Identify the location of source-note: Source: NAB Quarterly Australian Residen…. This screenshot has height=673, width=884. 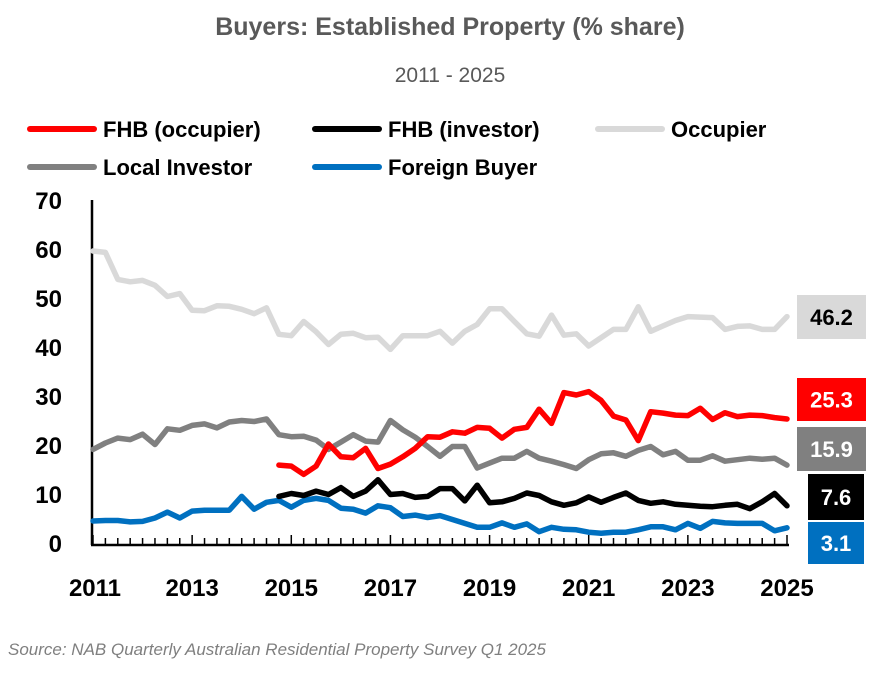
(277, 649).